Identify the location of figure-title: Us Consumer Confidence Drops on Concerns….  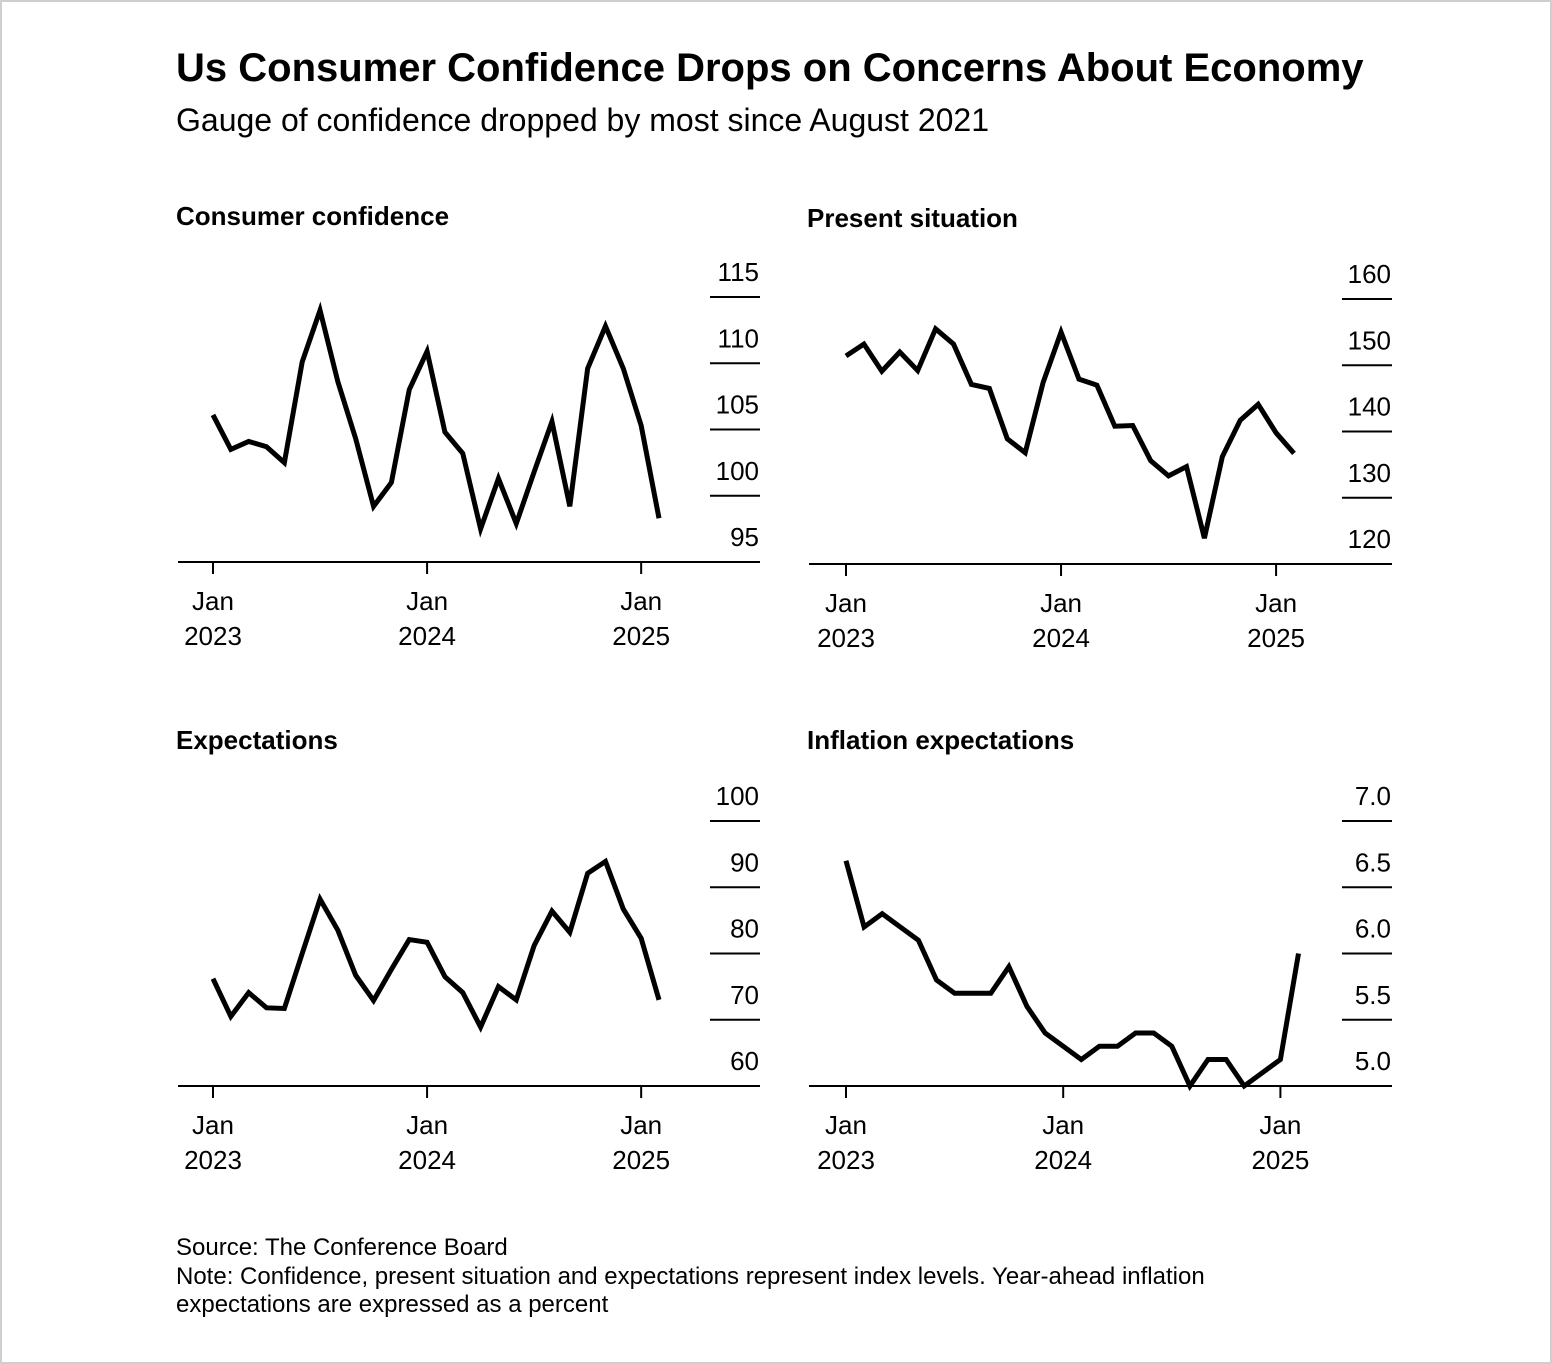
(770, 68).